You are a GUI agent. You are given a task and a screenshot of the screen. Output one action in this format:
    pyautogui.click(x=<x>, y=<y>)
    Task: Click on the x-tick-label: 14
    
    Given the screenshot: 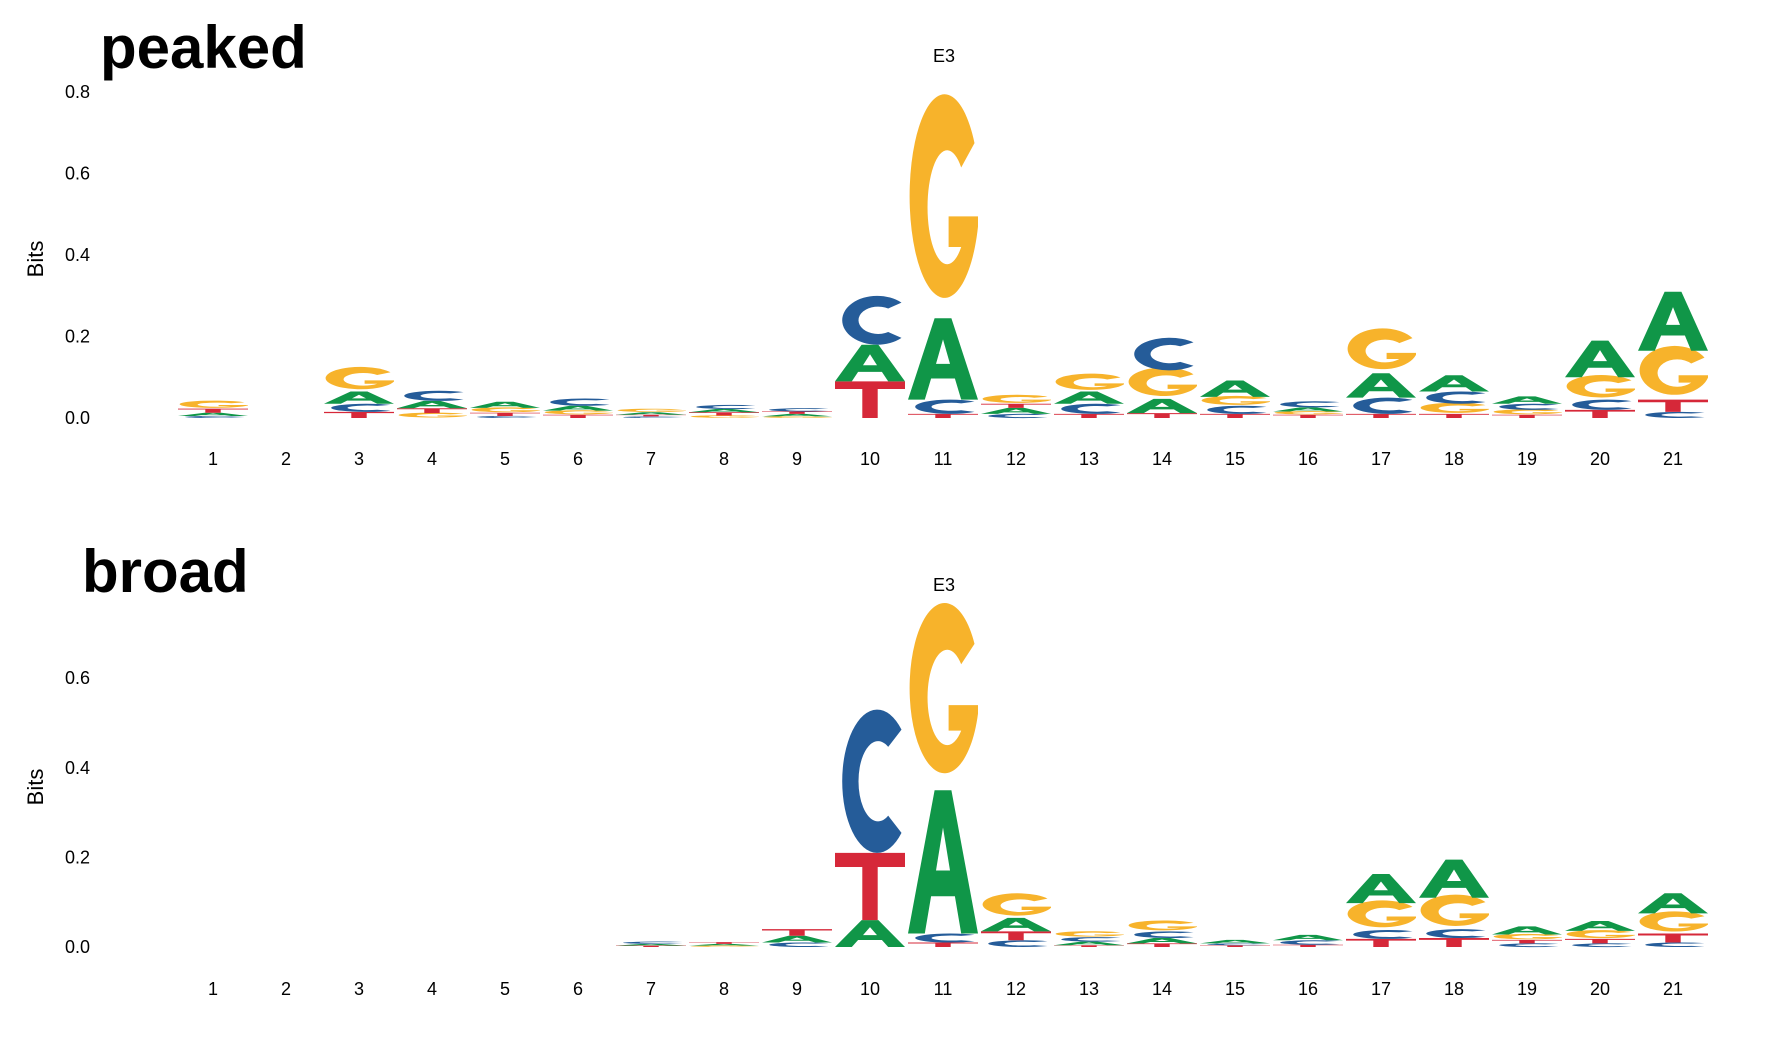 What is the action you would take?
    pyautogui.click(x=1162, y=459)
    